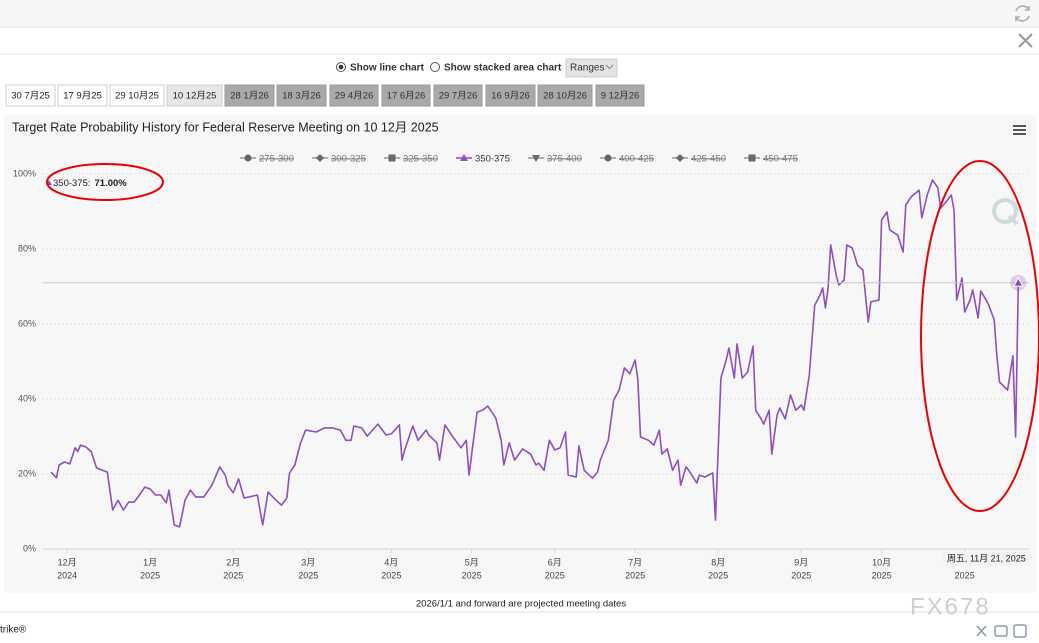 This screenshot has width=1039, height=643. I want to click on tab-label: 16 9月26, so click(510, 96).